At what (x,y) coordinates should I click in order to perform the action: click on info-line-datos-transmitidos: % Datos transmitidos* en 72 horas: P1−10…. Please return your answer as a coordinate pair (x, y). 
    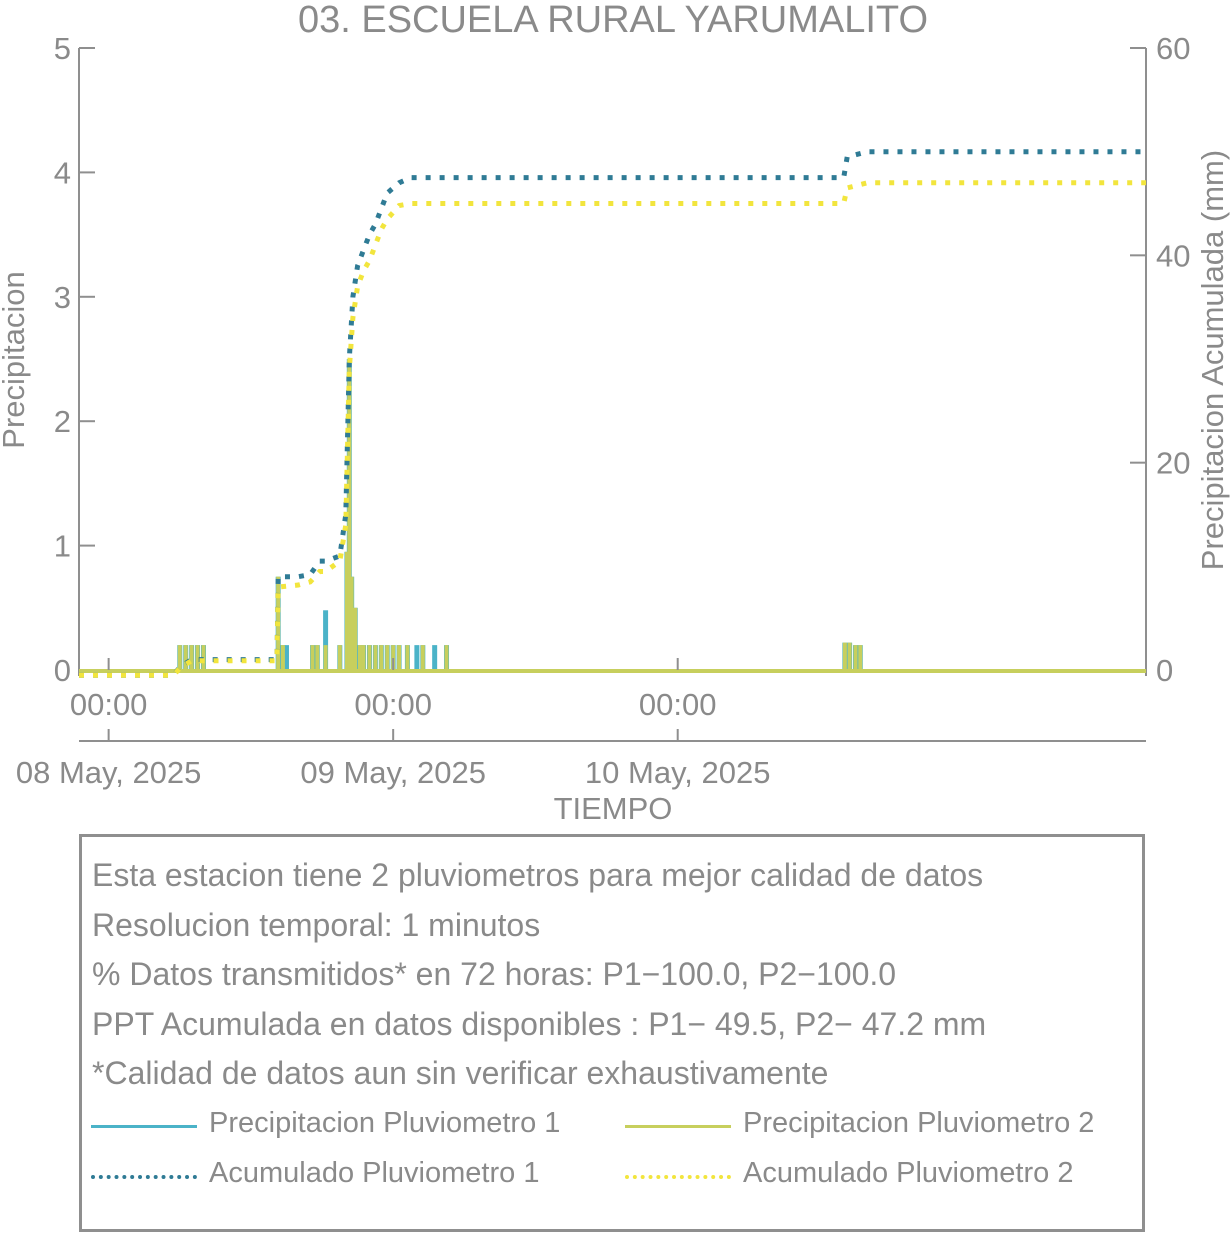
    Looking at the image, I should click on (494, 974).